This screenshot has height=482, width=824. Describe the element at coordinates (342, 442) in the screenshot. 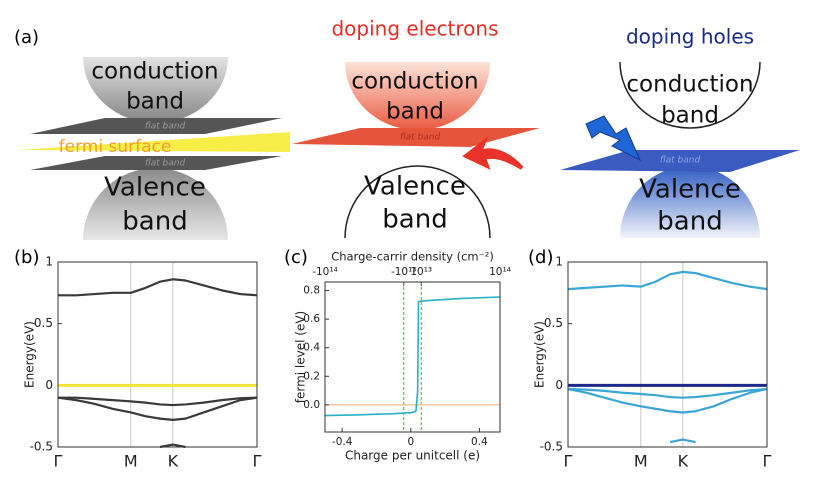

I see `x-tick-label: -0.4` at that location.